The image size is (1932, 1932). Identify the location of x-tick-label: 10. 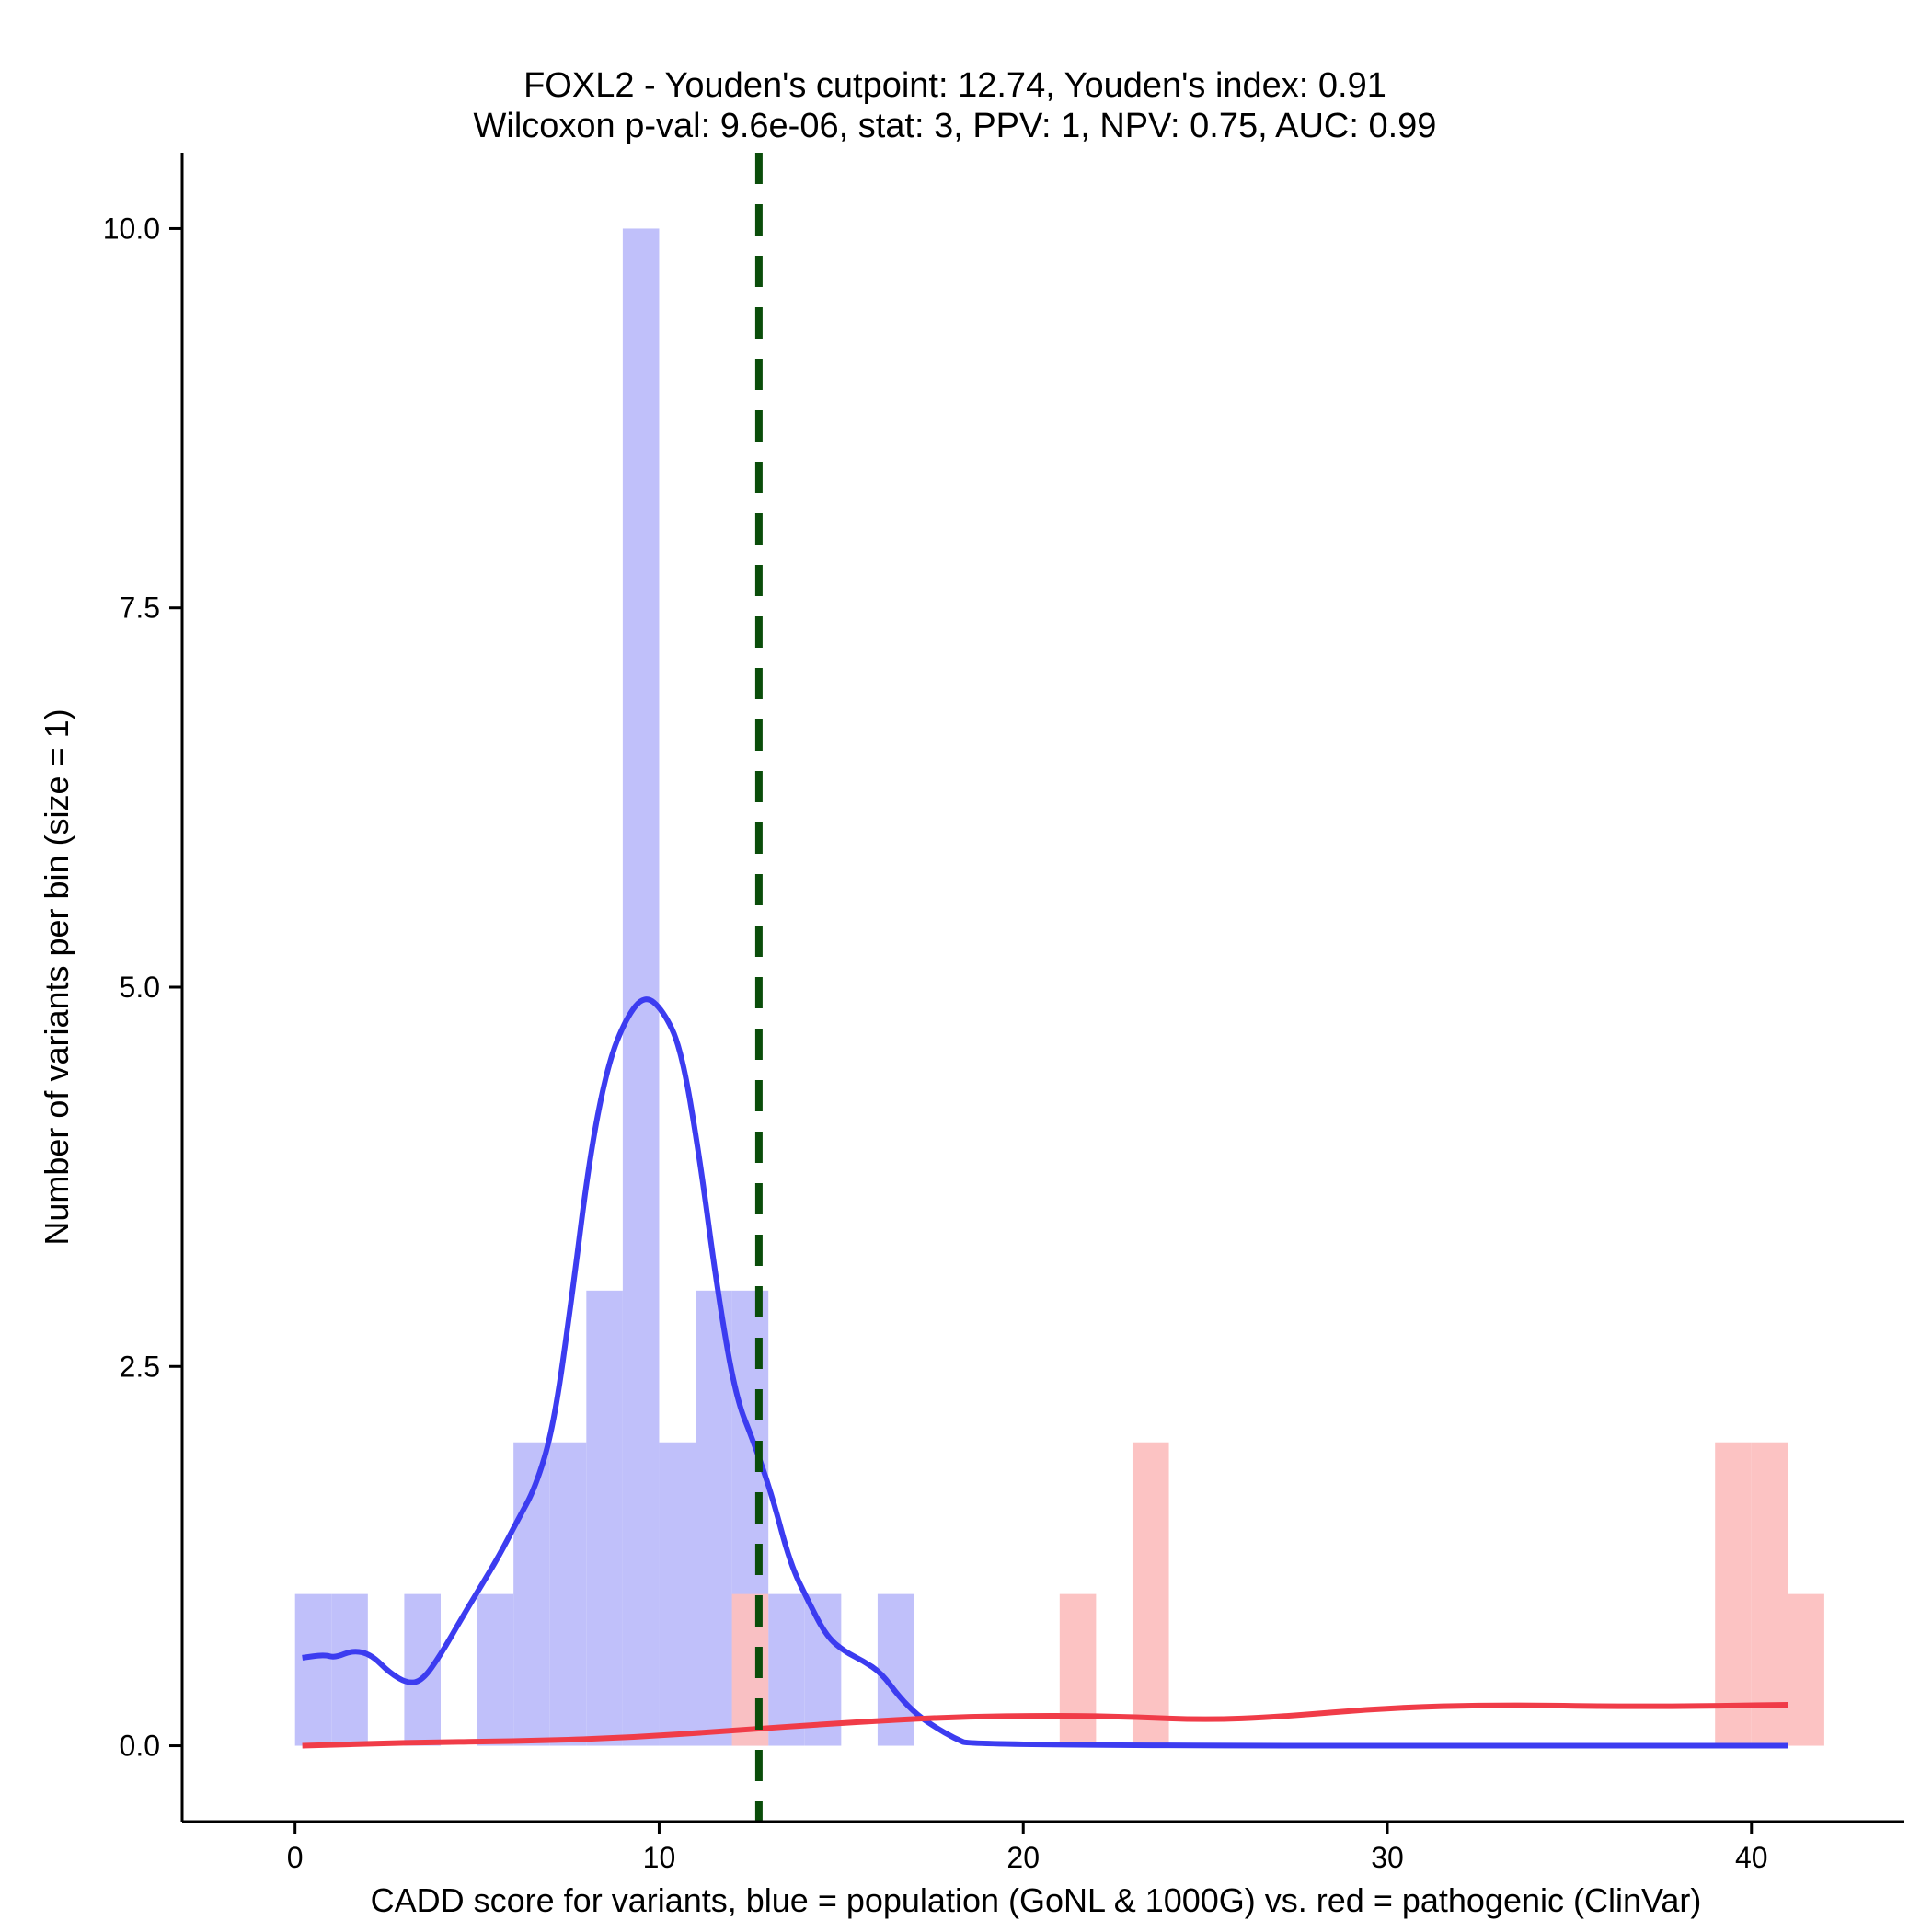
(659, 1857).